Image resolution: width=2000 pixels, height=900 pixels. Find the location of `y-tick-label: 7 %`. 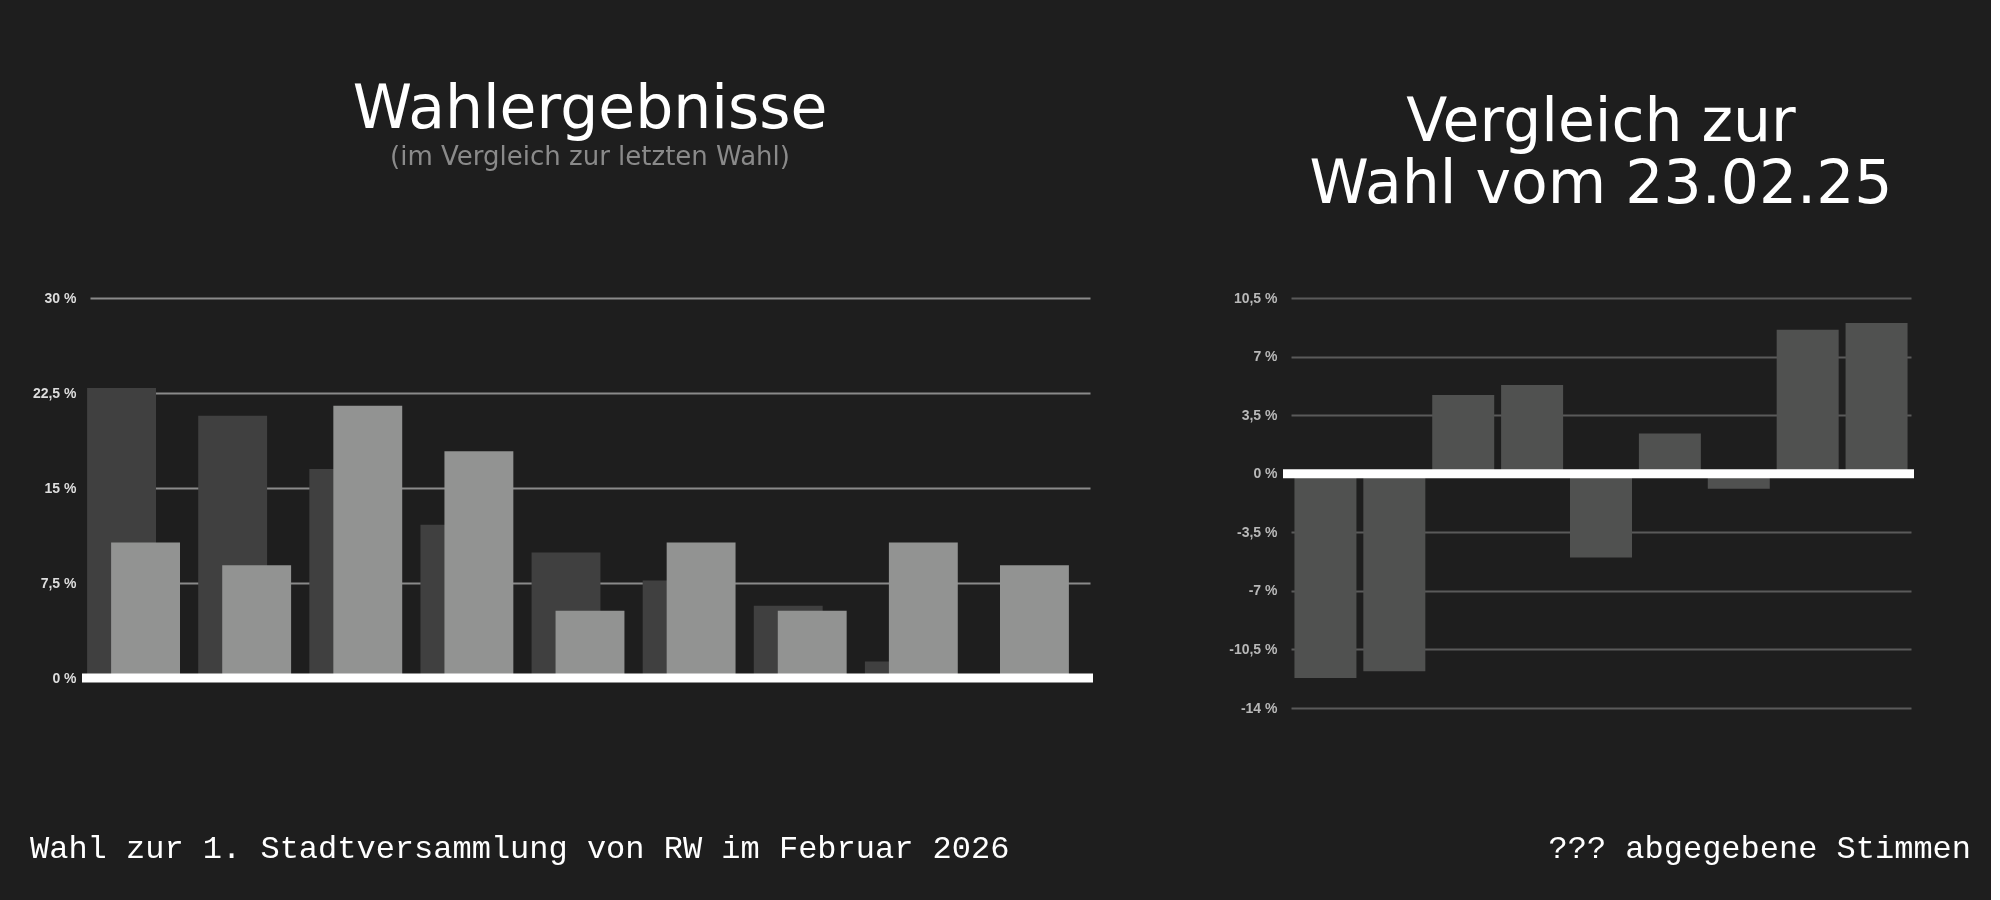

y-tick-label: 7 % is located at coordinates (1266, 356).